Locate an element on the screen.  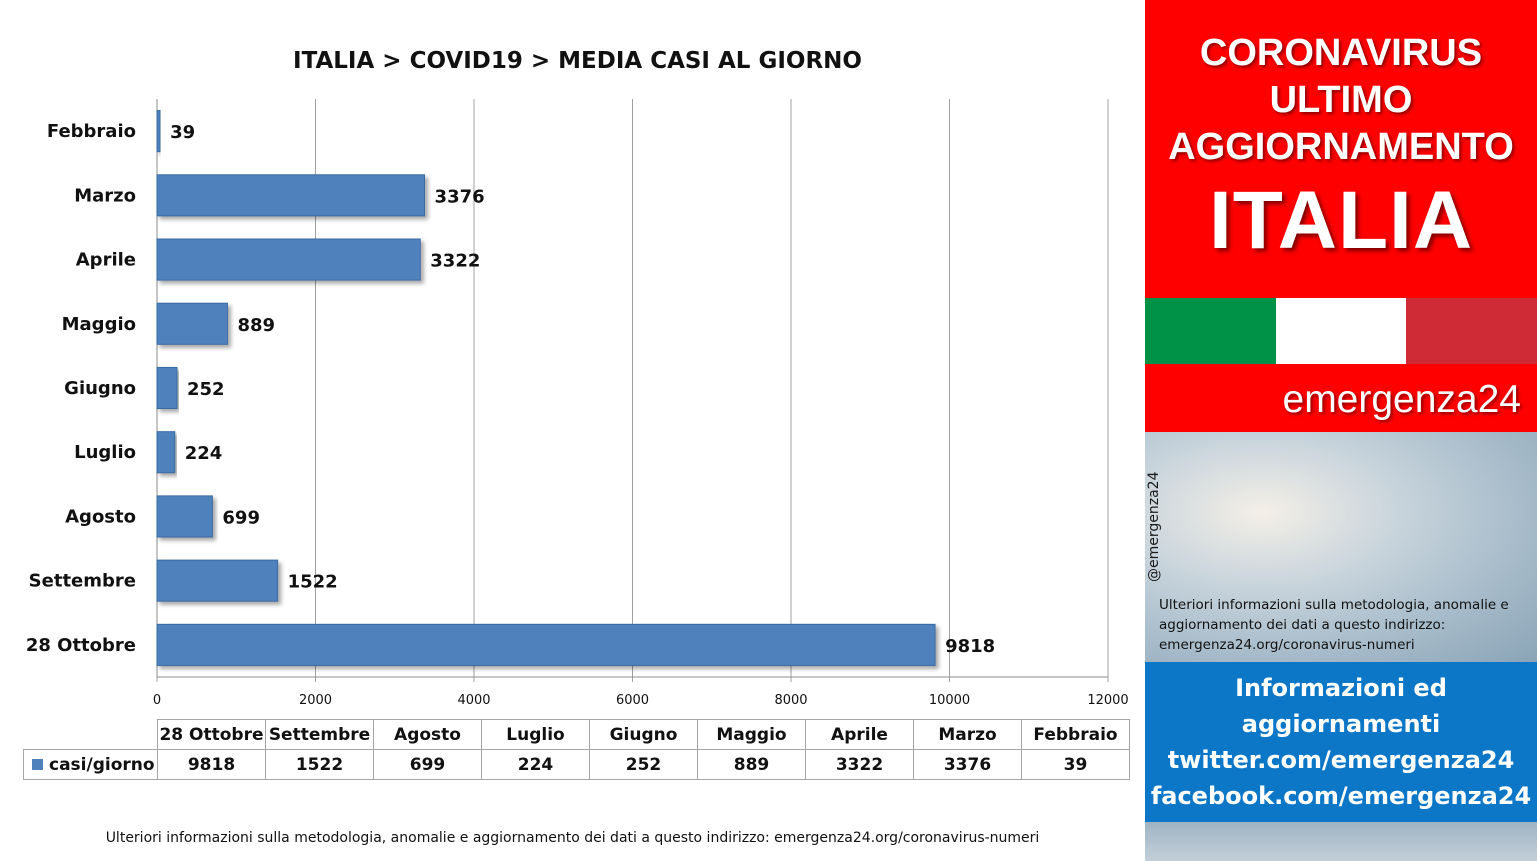
data-label: 9818 is located at coordinates (970, 646).